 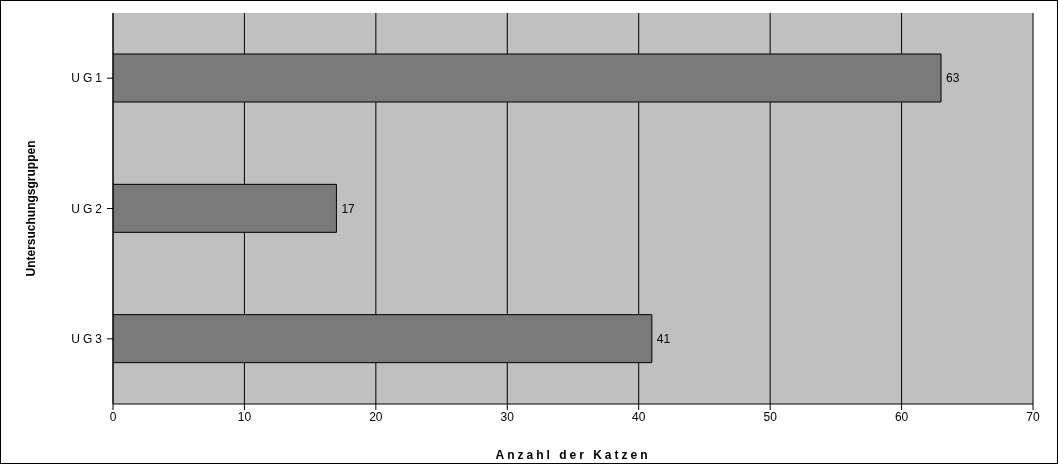 What do you see at coordinates (31, 208) in the screenshot?
I see `y-axis-title: Untersuchungsgruppen` at bounding box center [31, 208].